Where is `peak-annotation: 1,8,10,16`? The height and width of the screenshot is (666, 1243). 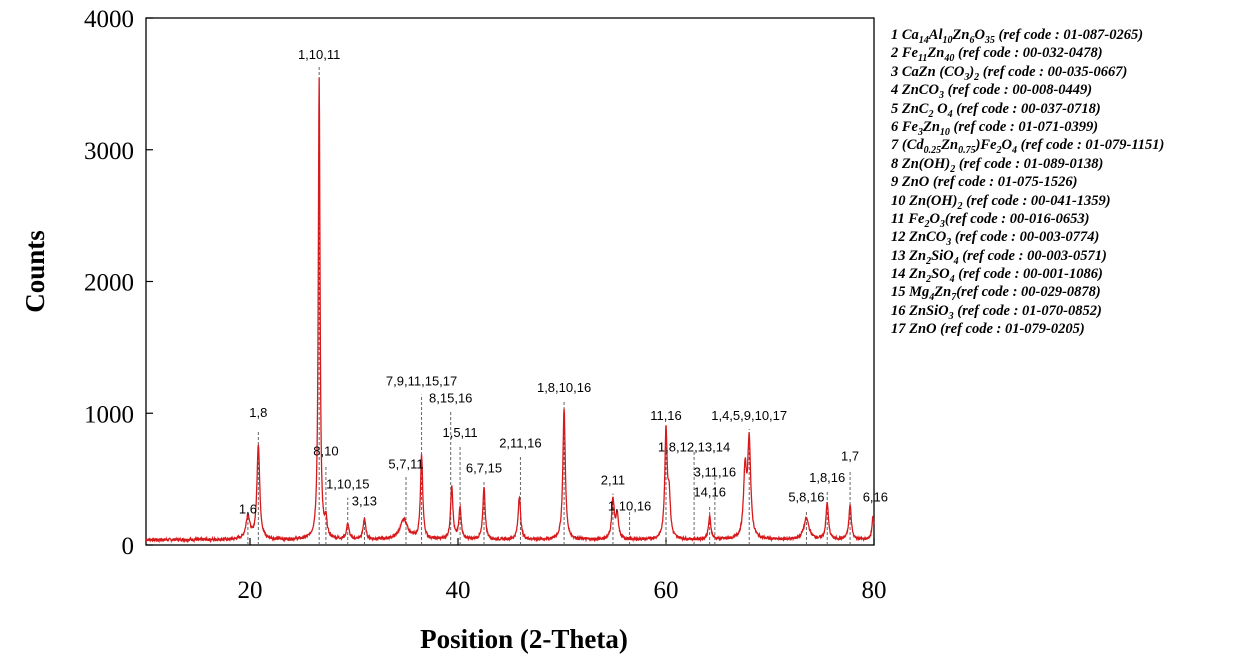
peak-annotation: 1,8,10,16 is located at coordinates (564, 387).